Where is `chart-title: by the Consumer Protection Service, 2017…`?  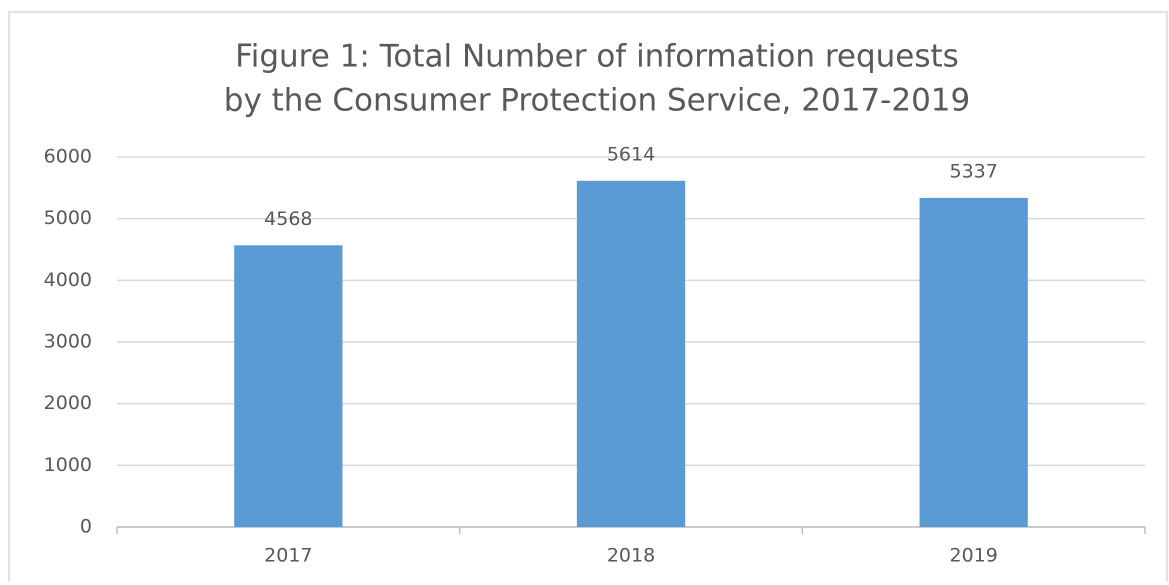 chart-title: by the Consumer Protection Service, 2017… is located at coordinates (597, 101).